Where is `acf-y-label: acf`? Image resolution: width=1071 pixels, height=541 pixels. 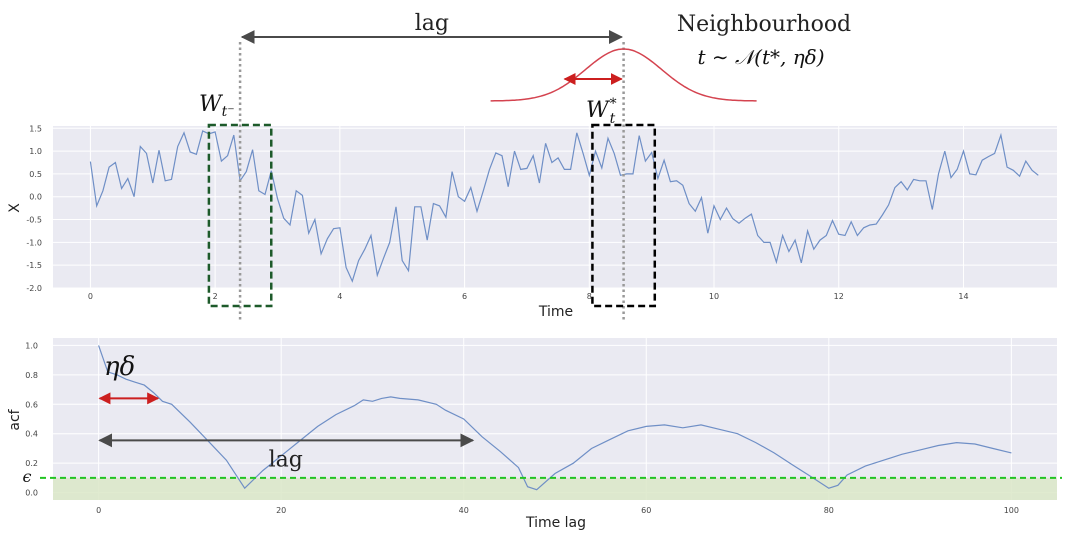
acf-y-label: acf is located at coordinates (15, 419).